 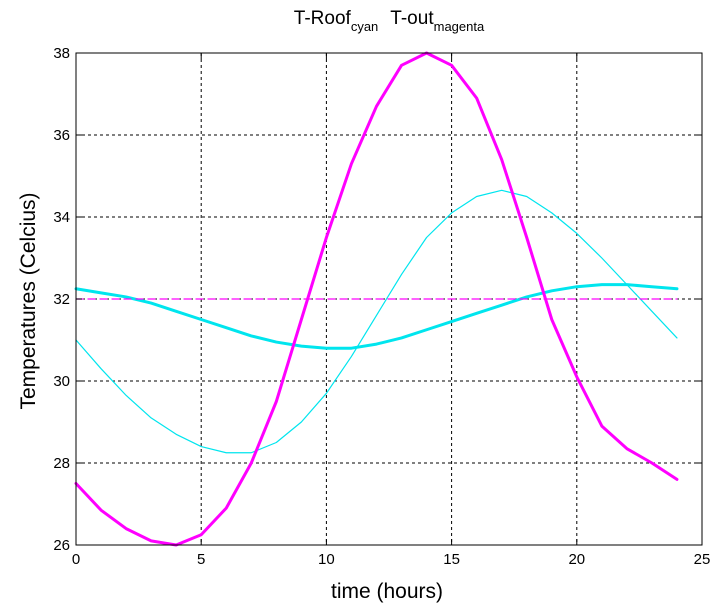 I want to click on title-roof-sub: cyan, so click(x=364, y=26).